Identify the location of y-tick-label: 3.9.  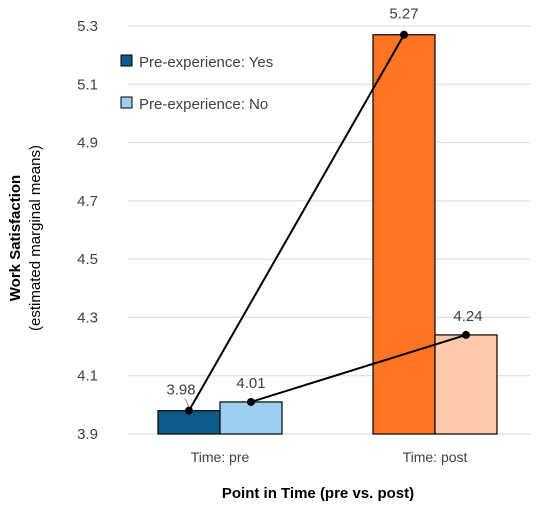
(87, 434).